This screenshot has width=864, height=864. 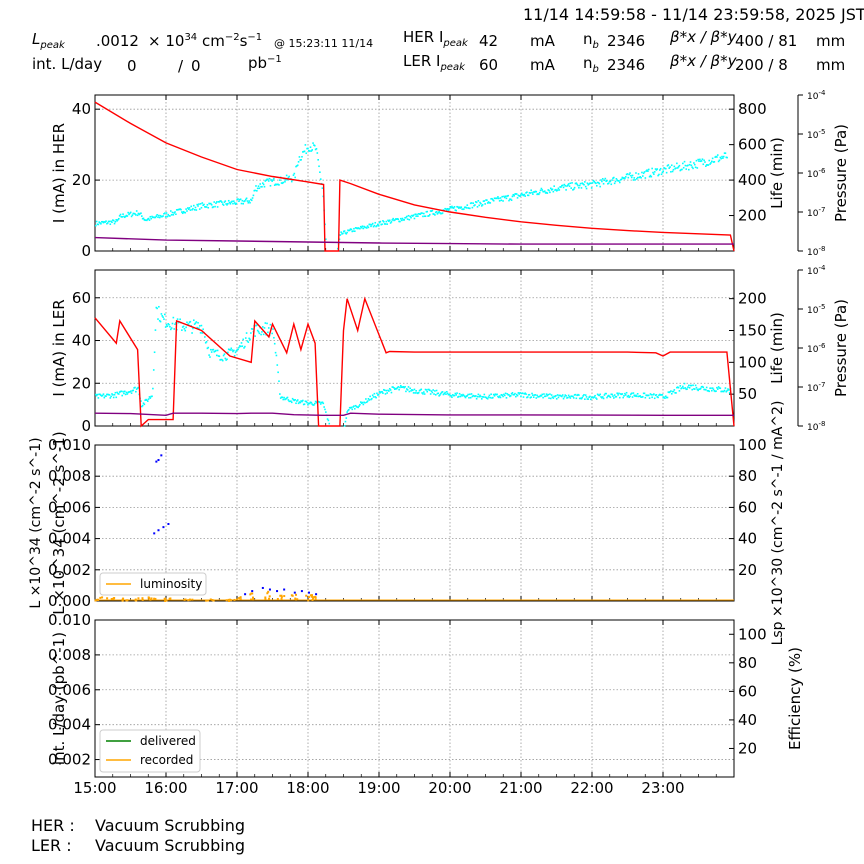 I want to click on specific-lumi-point, so click(x=284, y=589).